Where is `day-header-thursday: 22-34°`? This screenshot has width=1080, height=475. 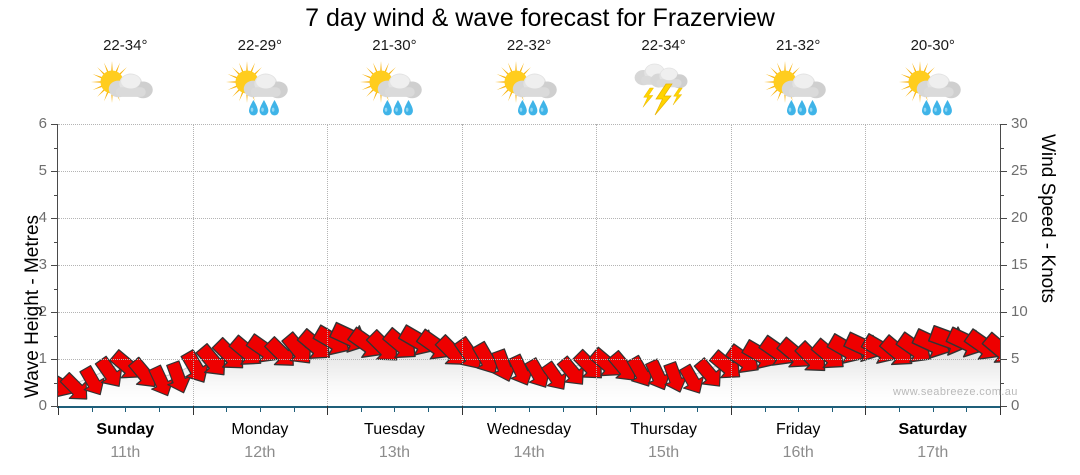
day-header-thursday: 22-34° is located at coordinates (663, 79).